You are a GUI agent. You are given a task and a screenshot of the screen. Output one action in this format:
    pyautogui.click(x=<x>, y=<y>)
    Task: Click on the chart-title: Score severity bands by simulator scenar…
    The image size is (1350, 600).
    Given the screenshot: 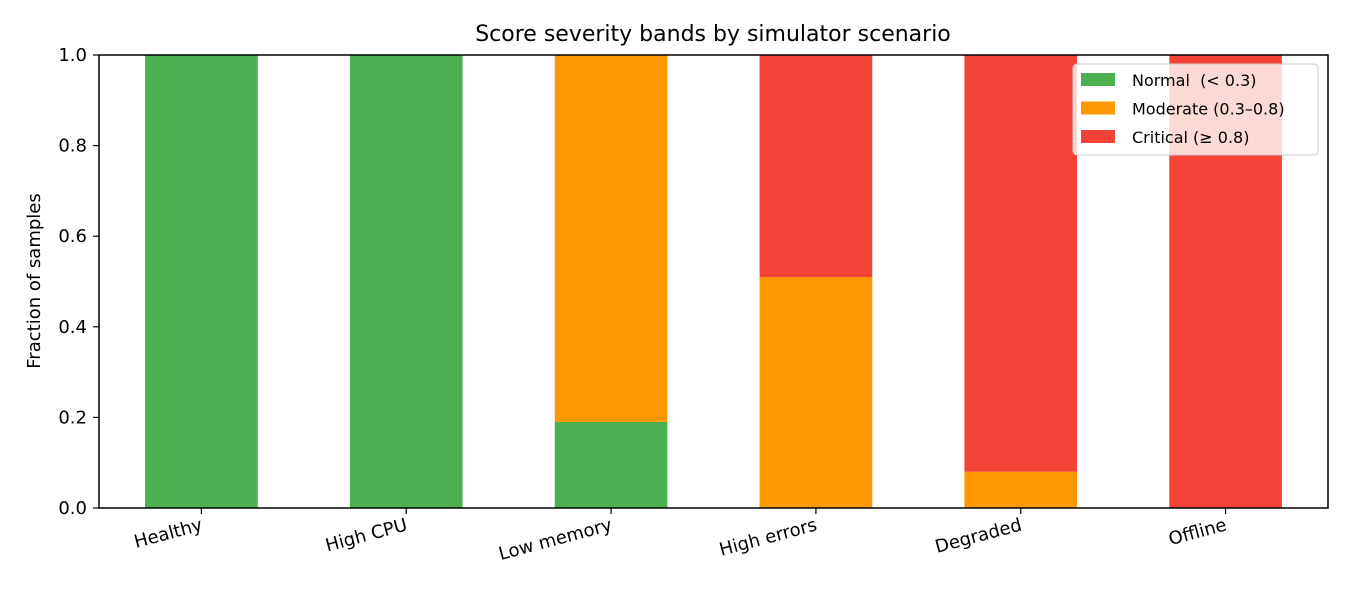 What is the action you would take?
    pyautogui.click(x=713, y=34)
    